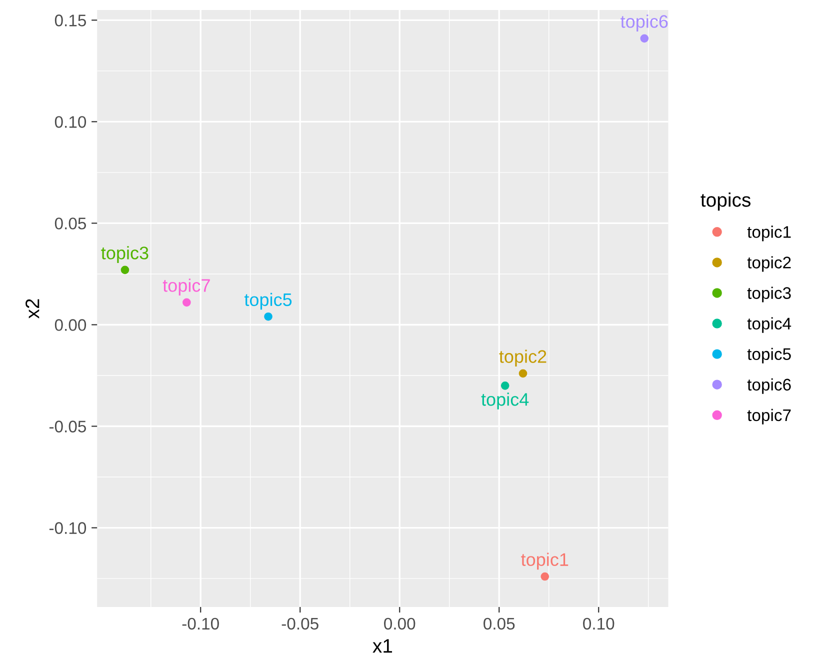  I want to click on text: topic7, so click(186, 287).